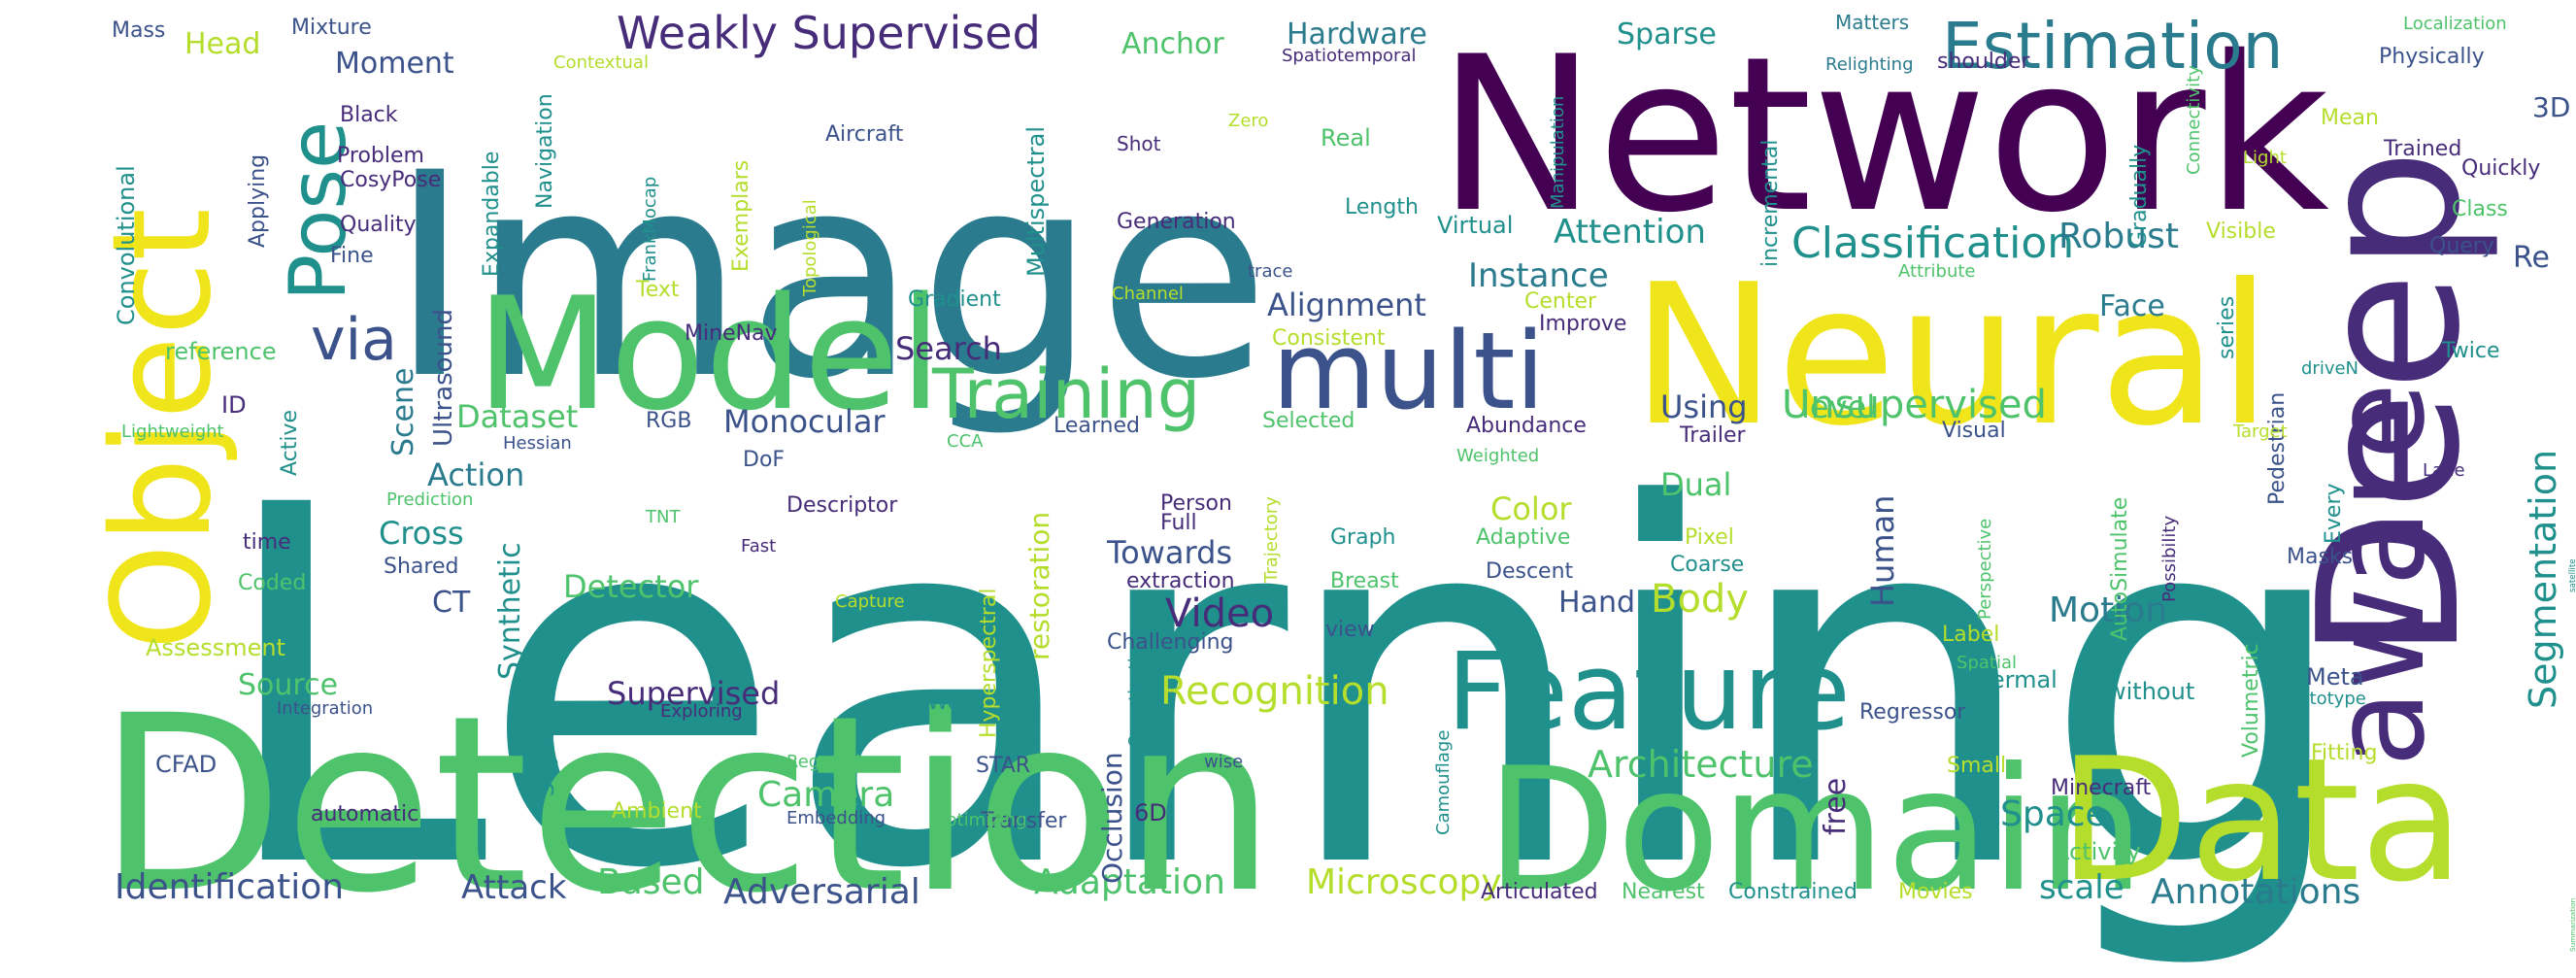 This screenshot has height=978, width=2576. Describe the element at coordinates (381, 156) in the screenshot. I see `word-problem: Problem` at that location.